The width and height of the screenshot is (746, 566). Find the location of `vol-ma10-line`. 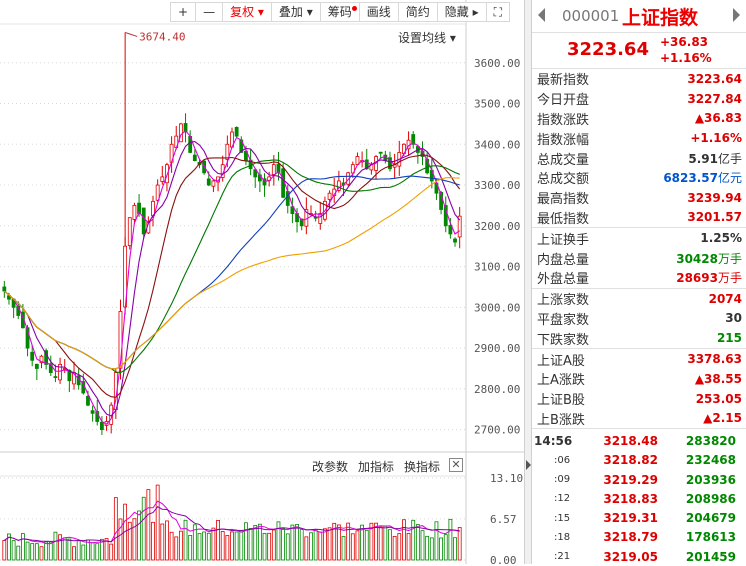

vol-ma10-line is located at coordinates (232, 524).